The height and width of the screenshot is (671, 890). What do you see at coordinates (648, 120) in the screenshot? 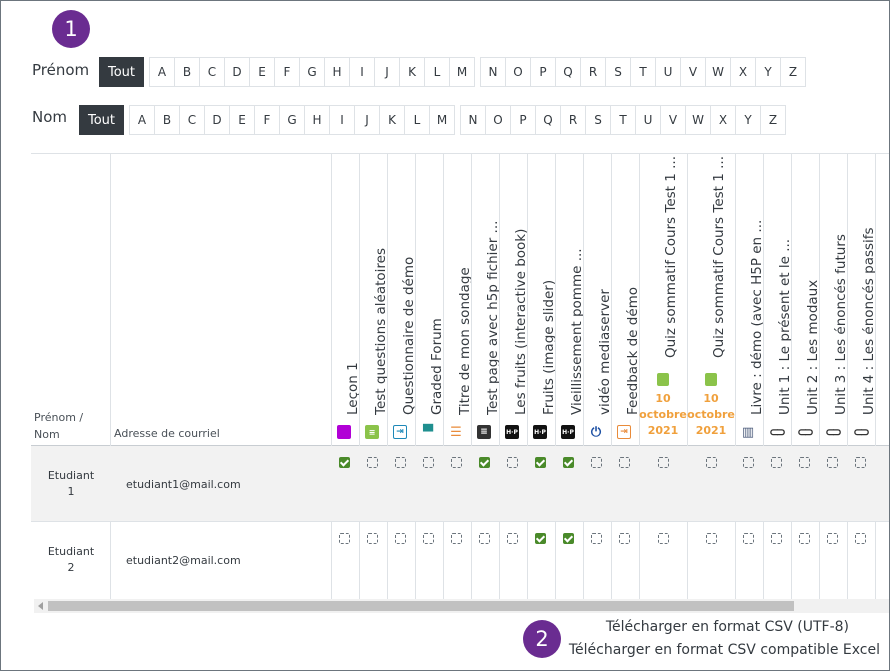
I see `last_name-filter-letter-u: U` at bounding box center [648, 120].